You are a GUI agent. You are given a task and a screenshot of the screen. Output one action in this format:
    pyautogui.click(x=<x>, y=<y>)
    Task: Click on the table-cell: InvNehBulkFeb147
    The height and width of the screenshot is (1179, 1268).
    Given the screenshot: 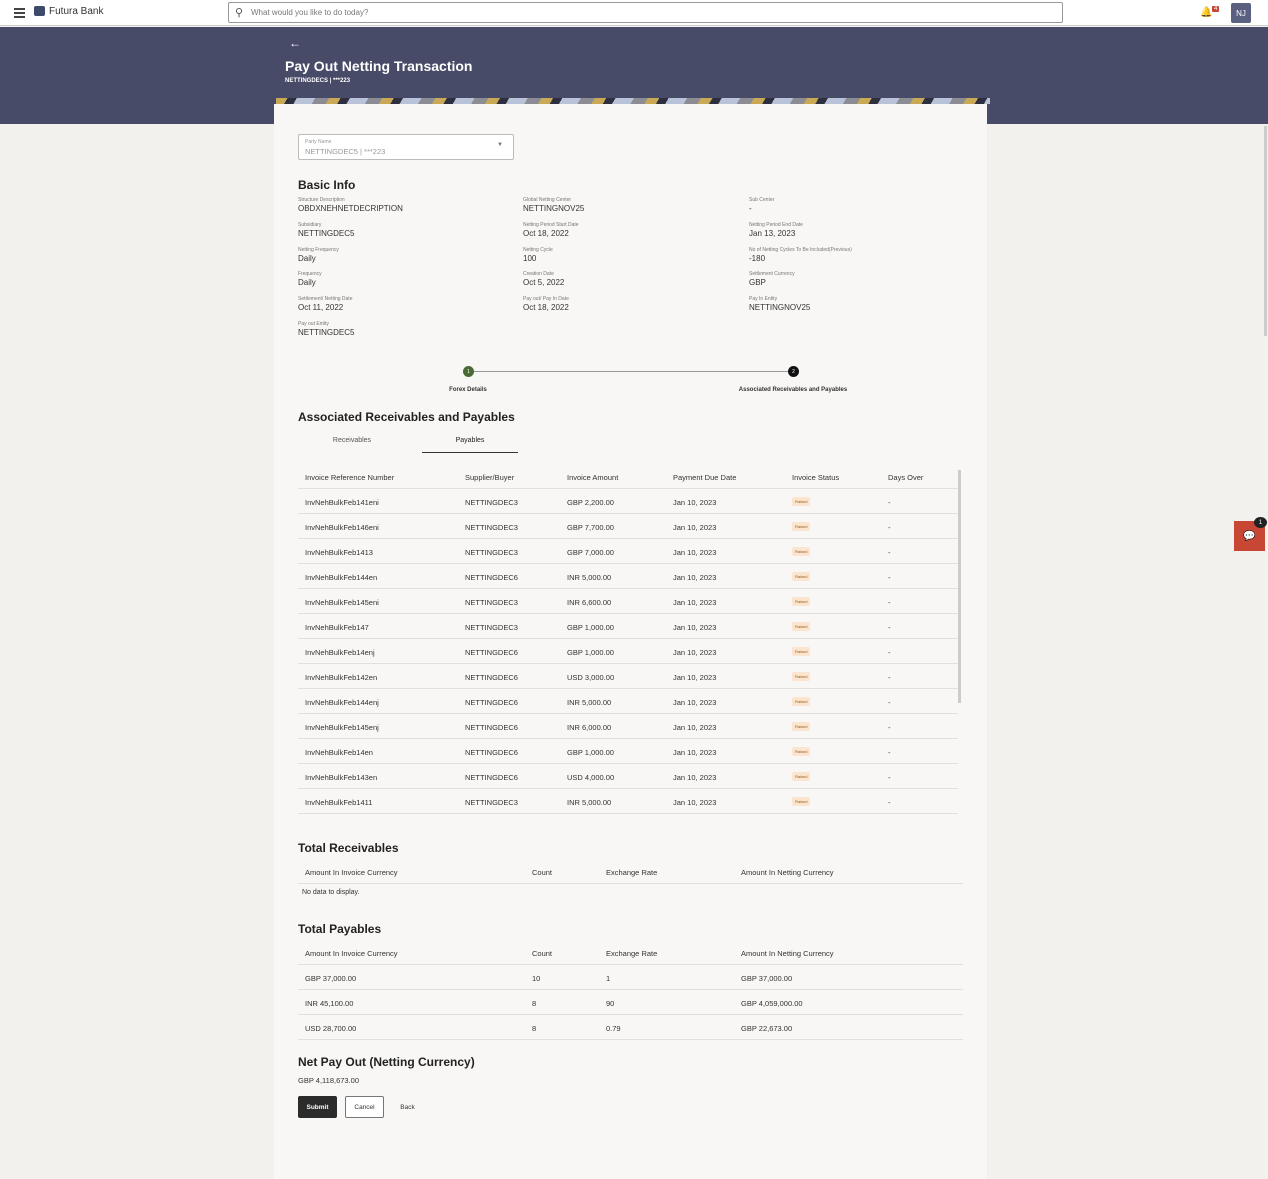 What is the action you would take?
    pyautogui.click(x=337, y=627)
    